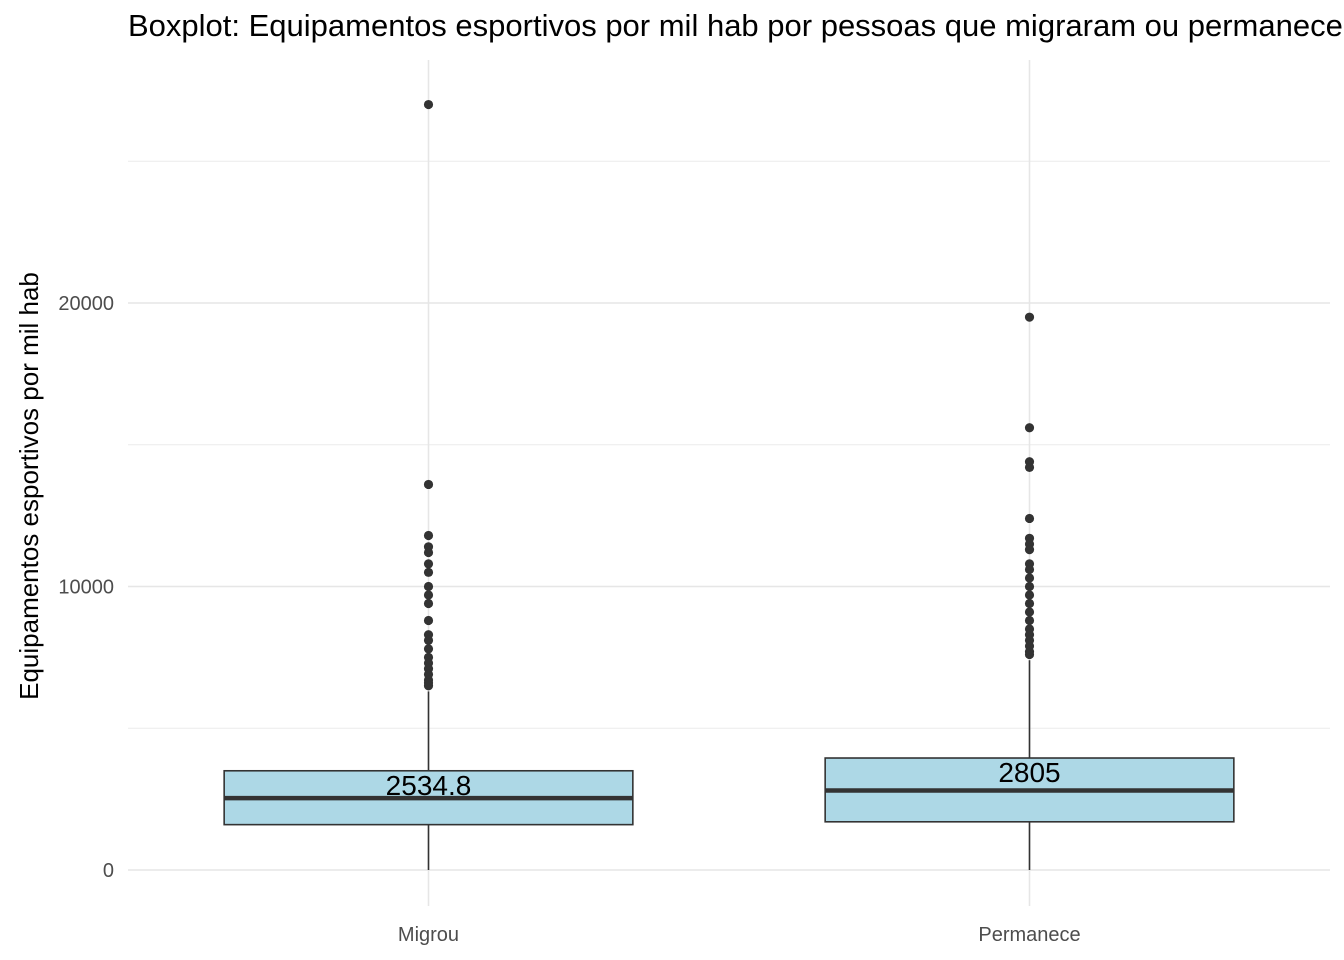 Image resolution: width=1344 pixels, height=960 pixels. I want to click on y-tick-label: 20000, so click(86, 304).